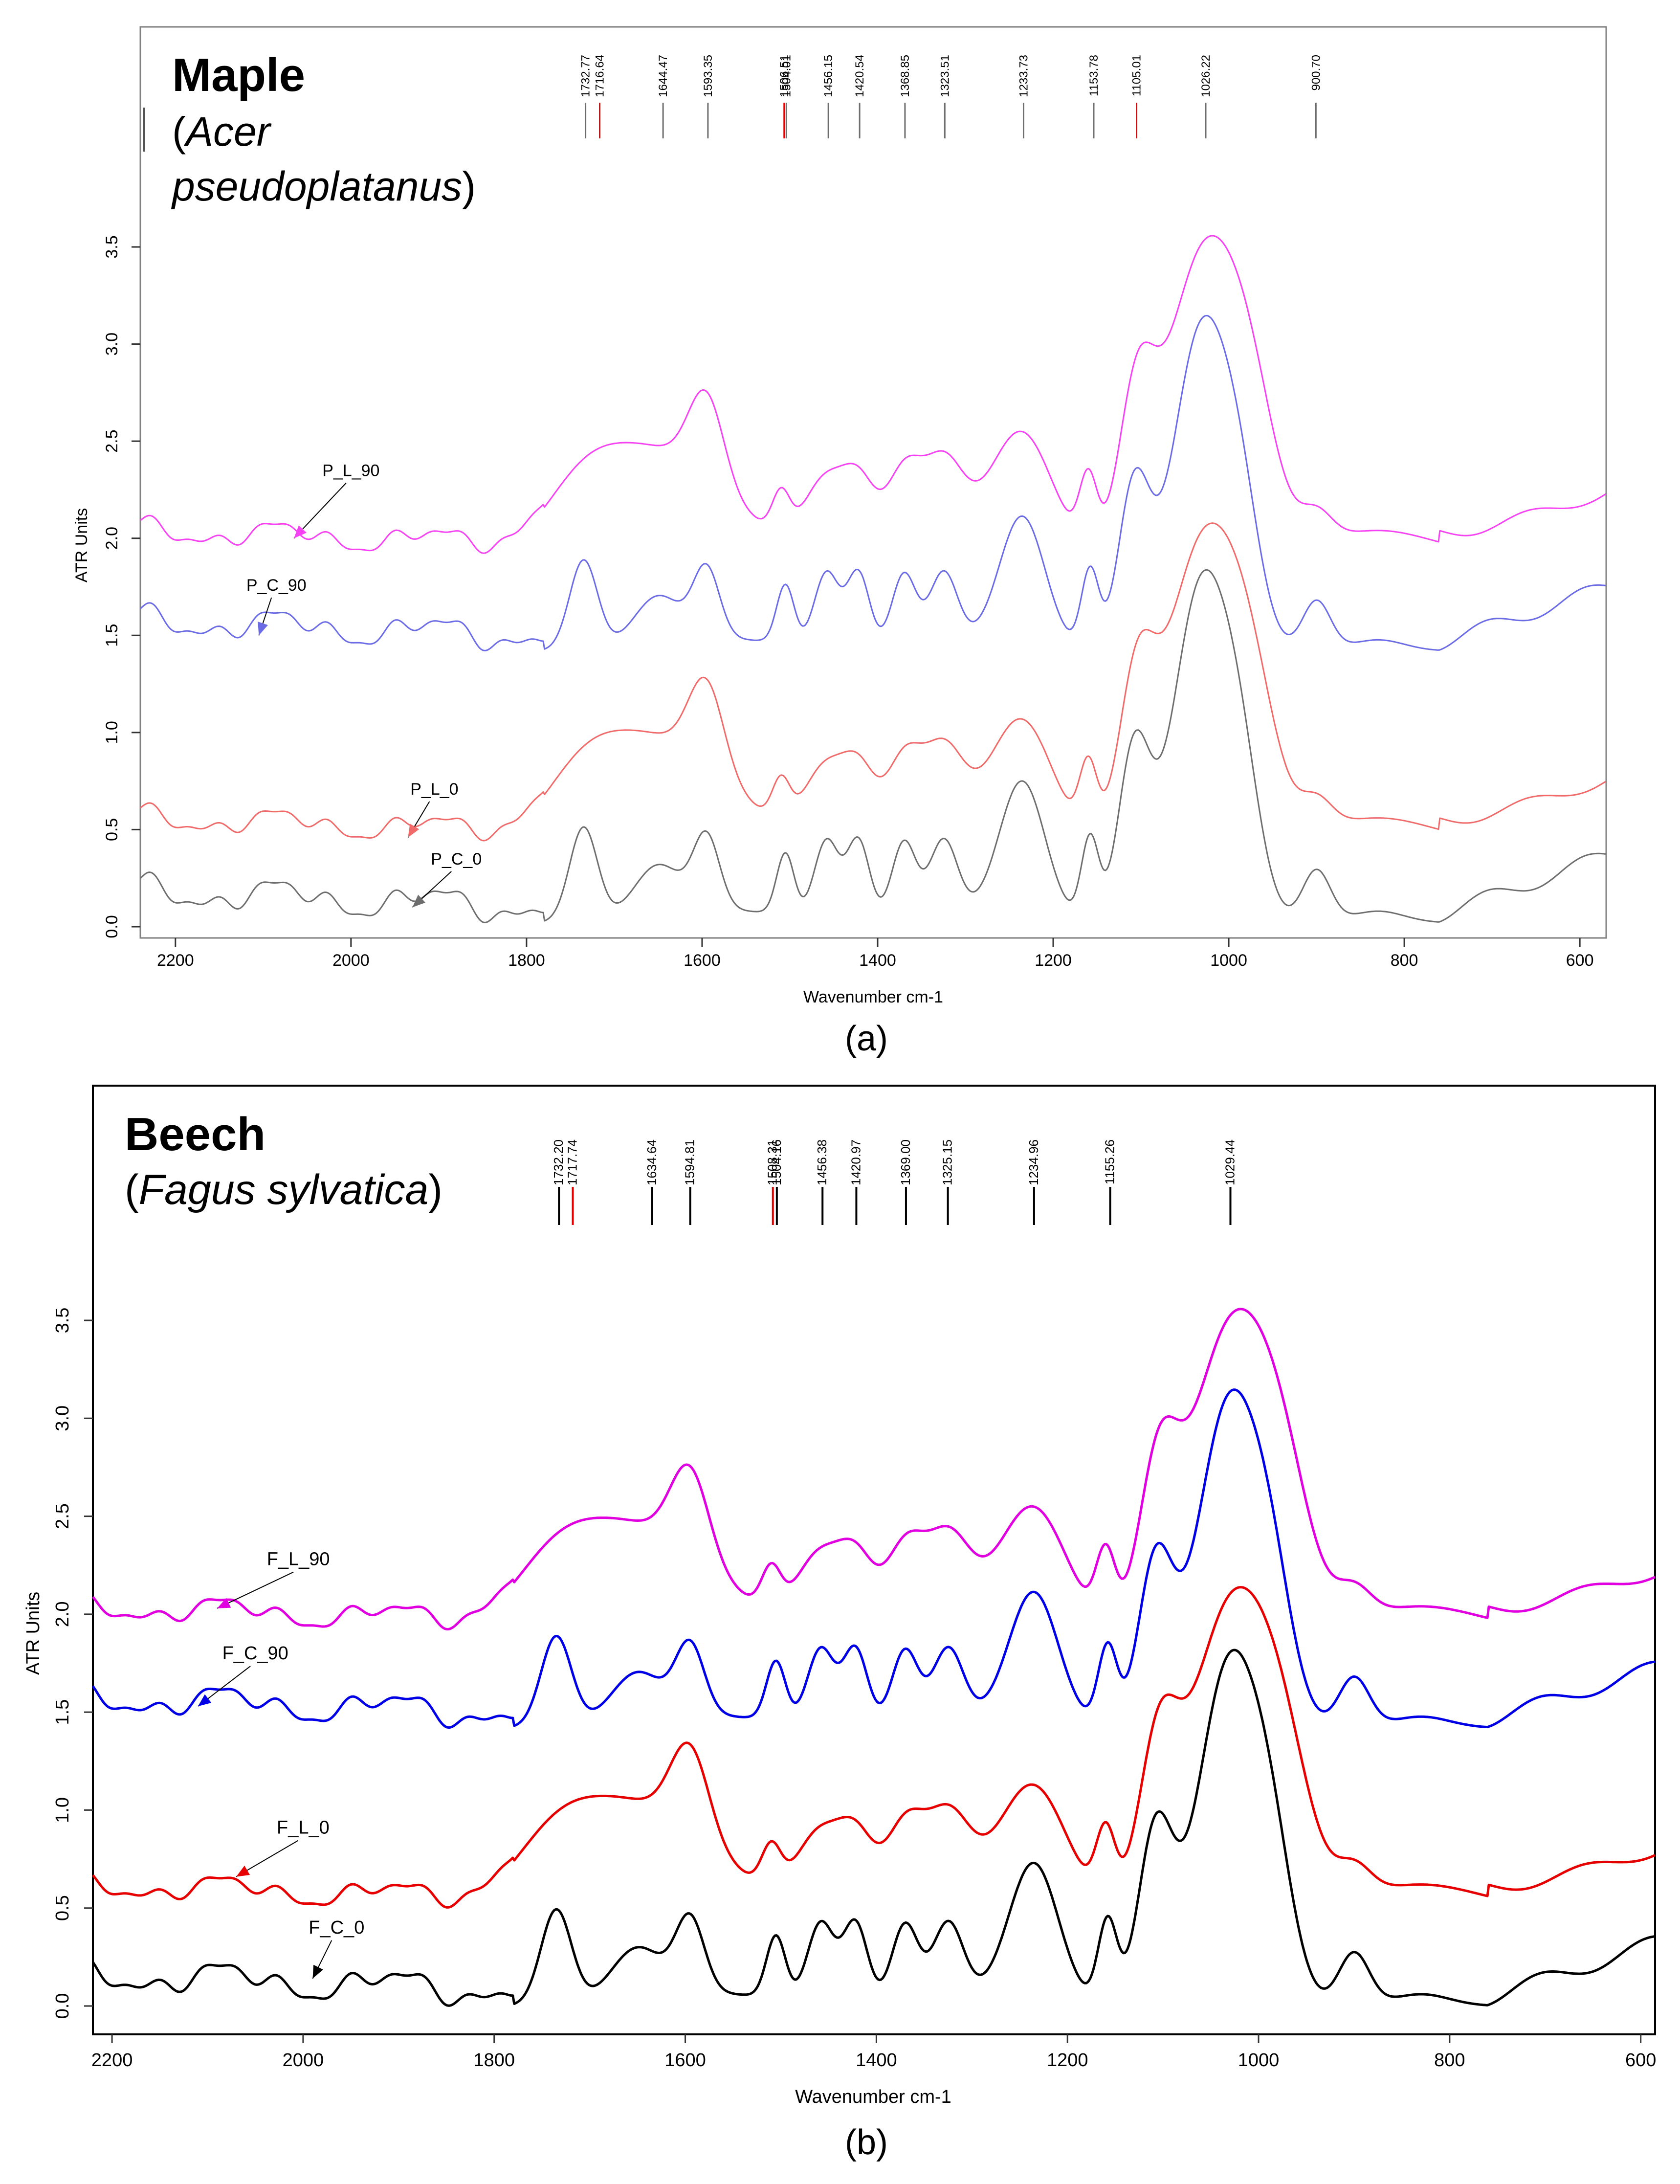 The image size is (1680, 2184). Describe the element at coordinates (175, 960) in the screenshot. I see `x-tick-label-2200: 2200` at that location.